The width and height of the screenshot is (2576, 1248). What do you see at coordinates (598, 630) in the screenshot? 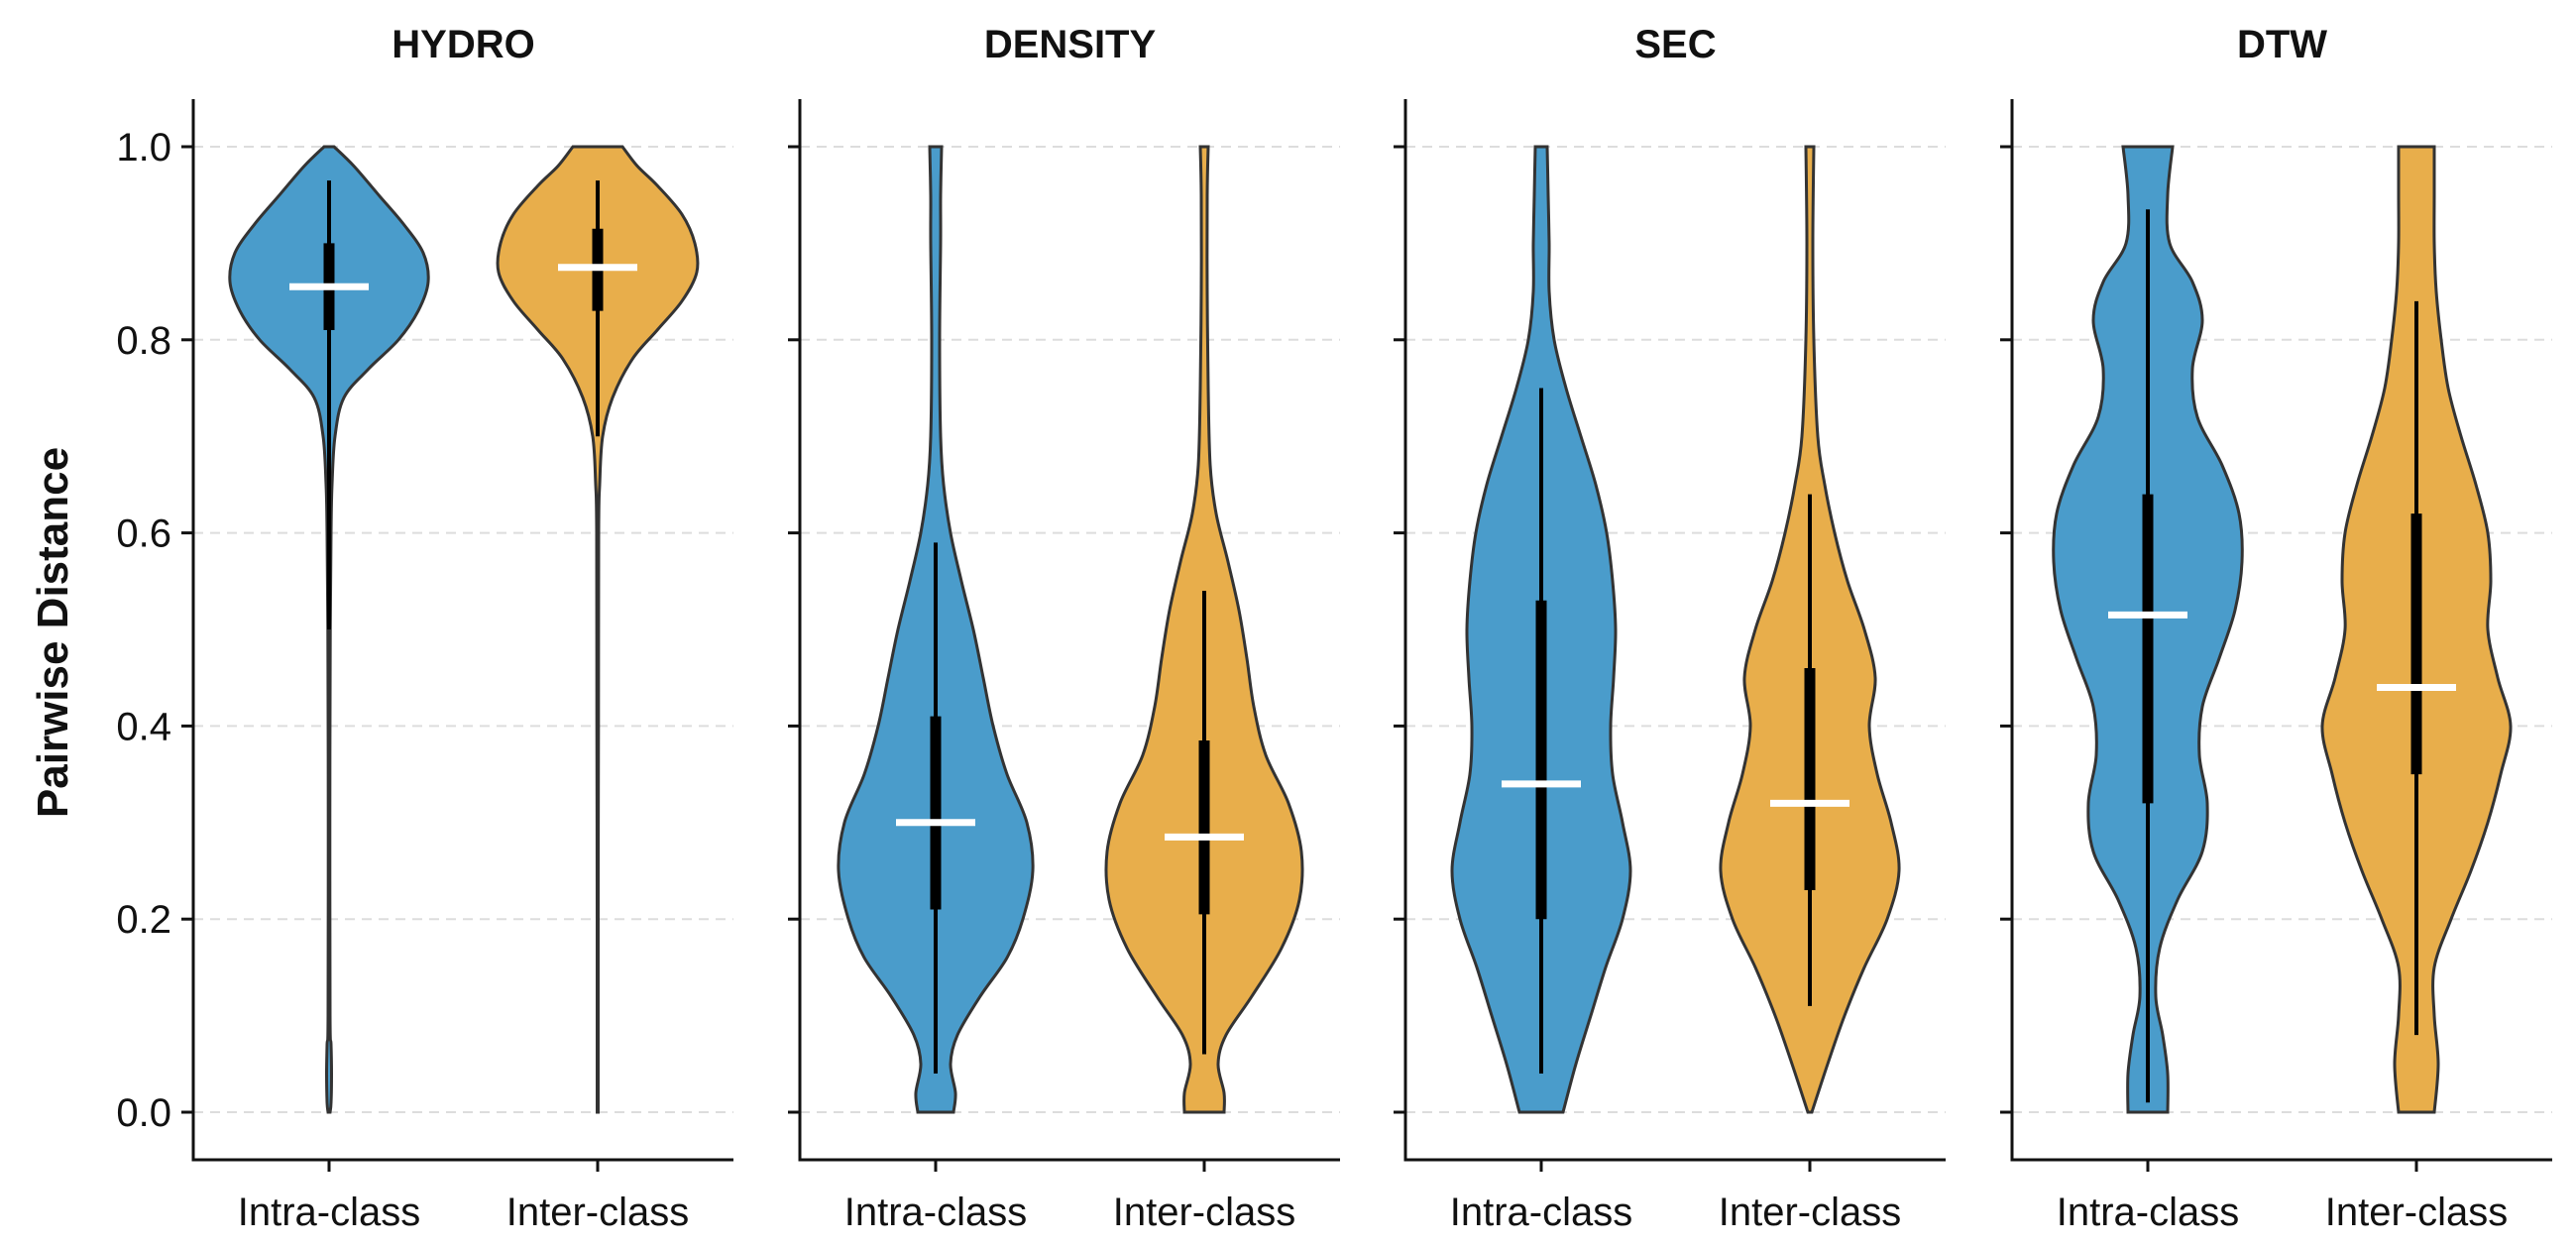
I see `violin-inter-class` at bounding box center [598, 630].